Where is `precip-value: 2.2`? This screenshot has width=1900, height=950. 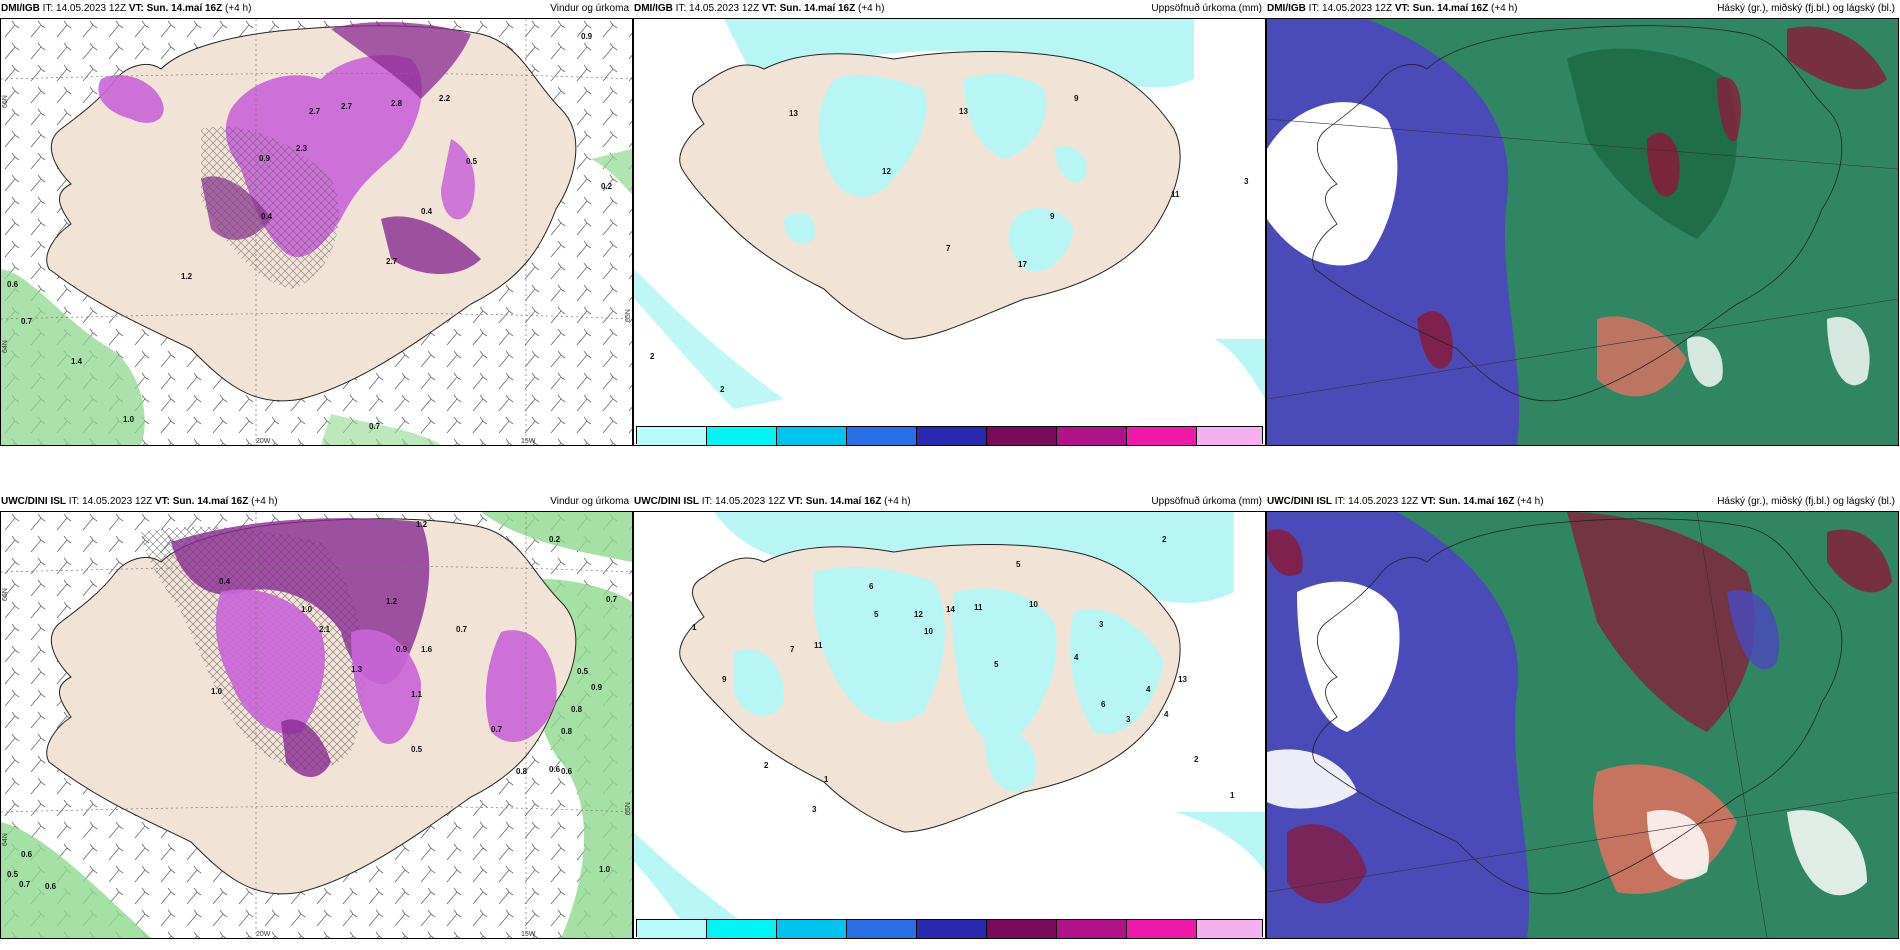 precip-value: 2.2 is located at coordinates (445, 98).